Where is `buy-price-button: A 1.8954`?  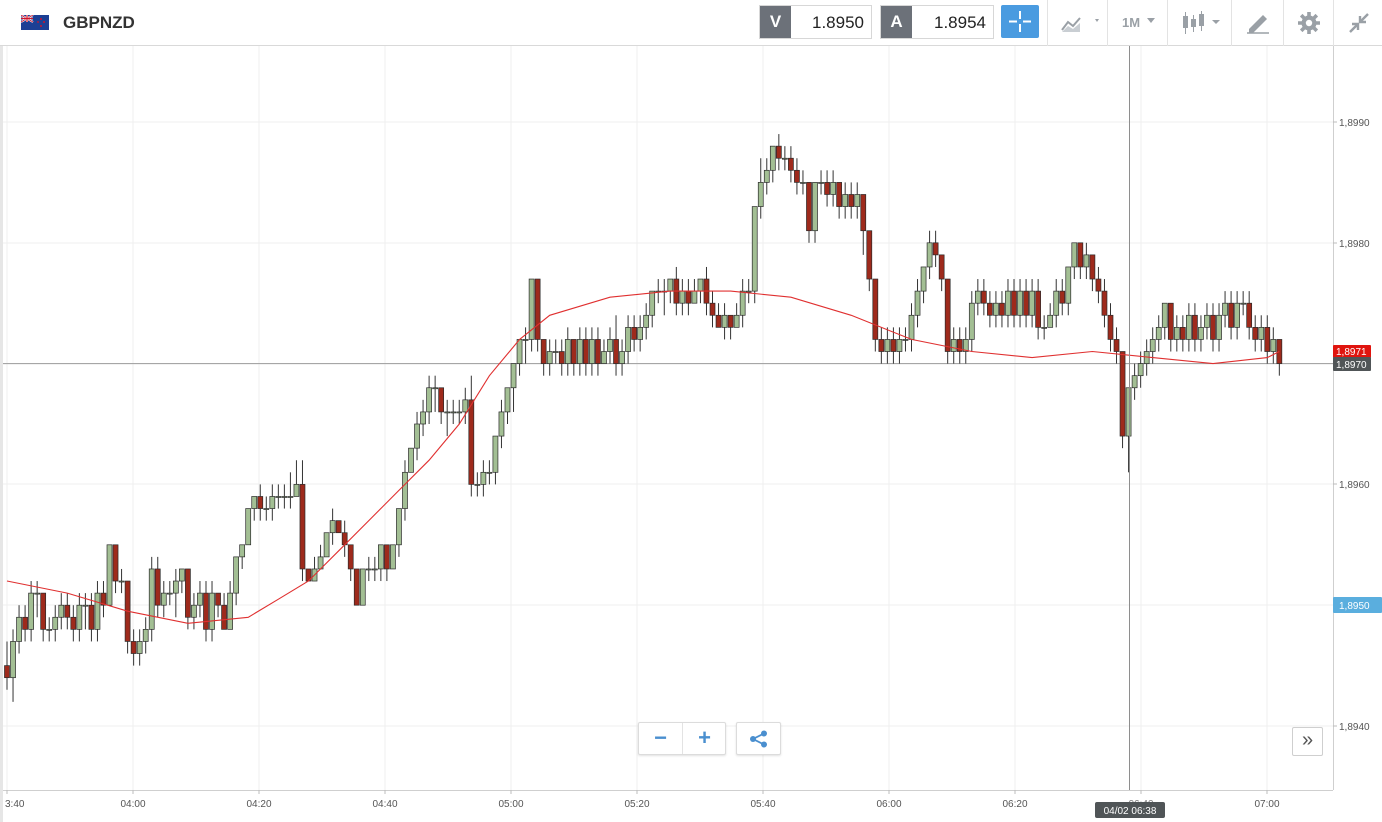 buy-price-button: A 1.8954 is located at coordinates (937, 22).